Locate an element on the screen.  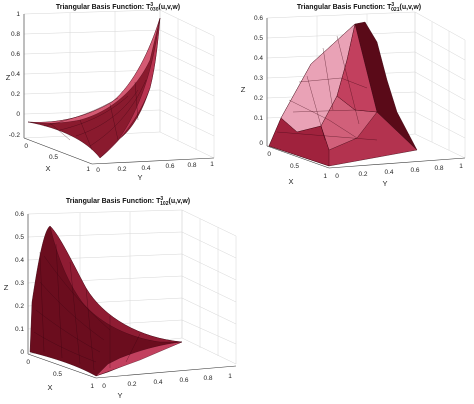
z-axis: 1 0.8 0.6 0.4 0.2 0 -0.2 Z is located at coordinates (15, 75).